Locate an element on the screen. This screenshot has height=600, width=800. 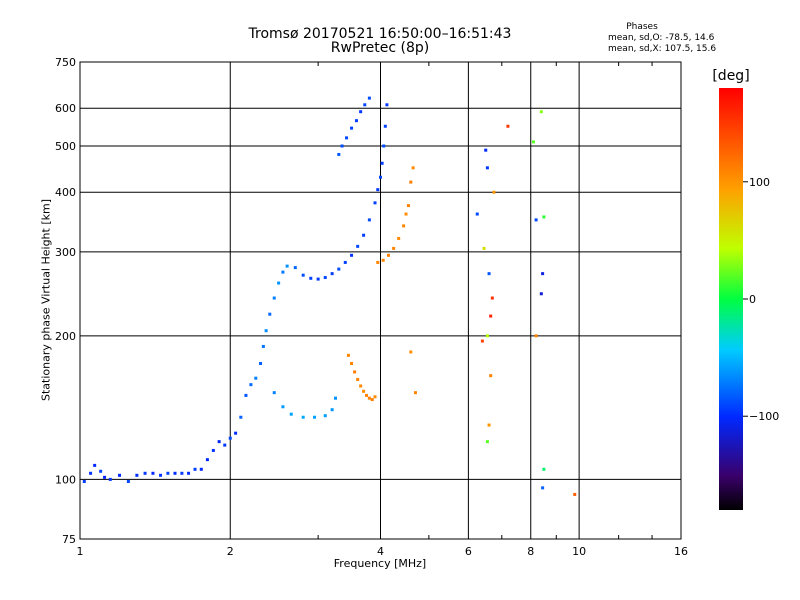
y-tick-label: 75 is located at coordinates (69, 539).